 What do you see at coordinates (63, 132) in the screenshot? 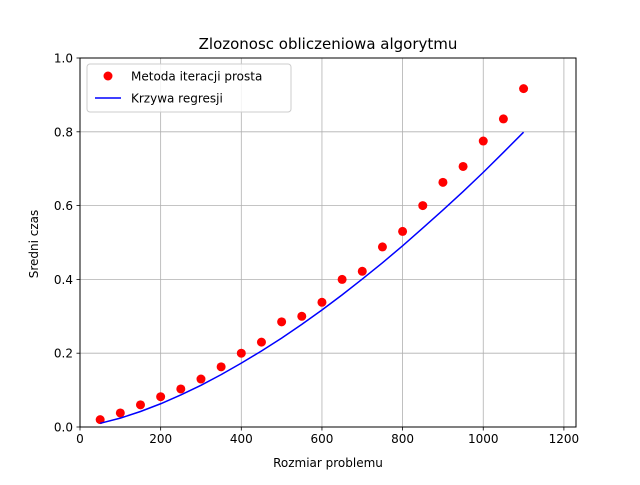
I see `y-tick-label: 0.8` at bounding box center [63, 132].